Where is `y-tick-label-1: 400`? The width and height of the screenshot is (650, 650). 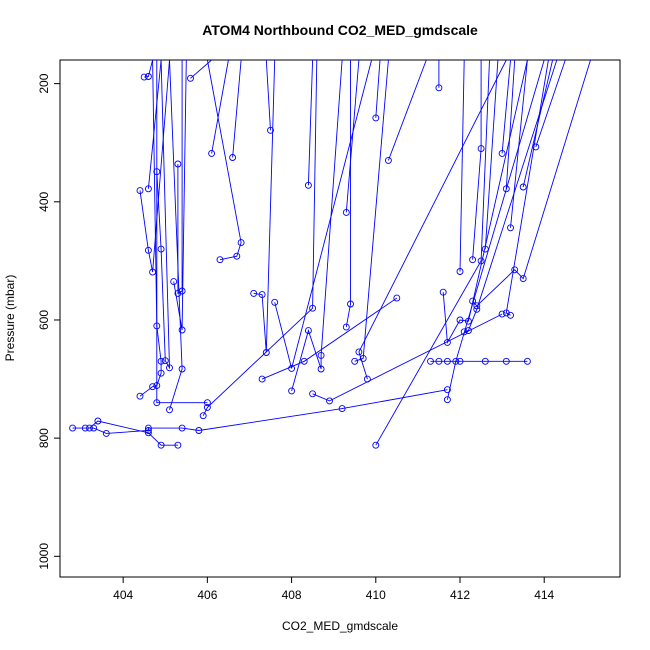 y-tick-label-1: 400 is located at coordinates (44, 201).